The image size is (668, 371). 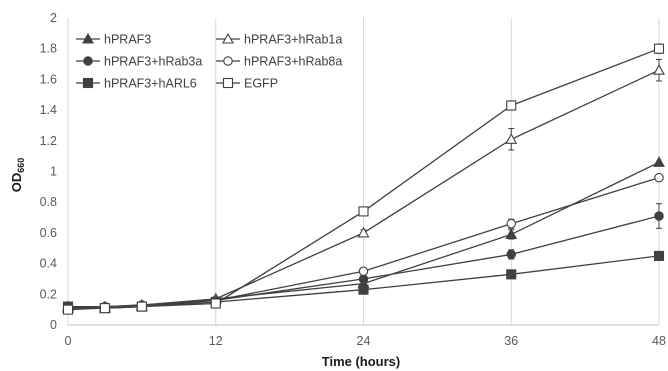 What do you see at coordinates (216, 341) in the screenshot?
I see `x-tick-label: 12` at bounding box center [216, 341].